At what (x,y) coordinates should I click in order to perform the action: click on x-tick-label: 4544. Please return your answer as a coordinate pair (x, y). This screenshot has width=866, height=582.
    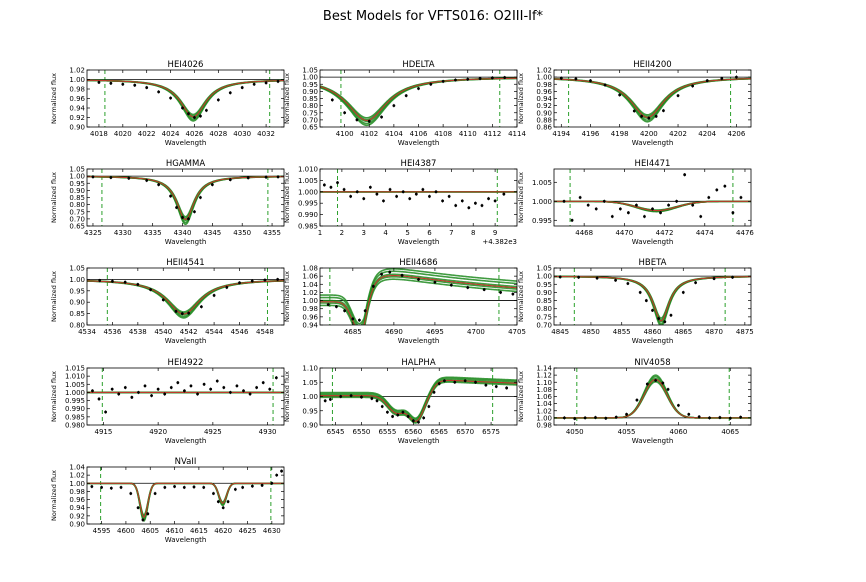
    Looking at the image, I should click on (214, 332).